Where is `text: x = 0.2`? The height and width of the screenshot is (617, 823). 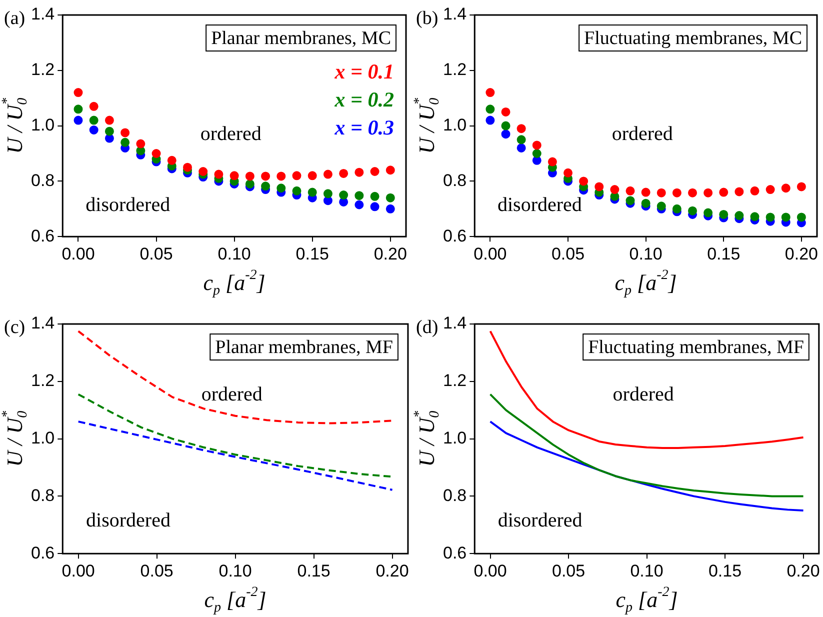
text: x = 0.2 is located at coordinates (364, 99).